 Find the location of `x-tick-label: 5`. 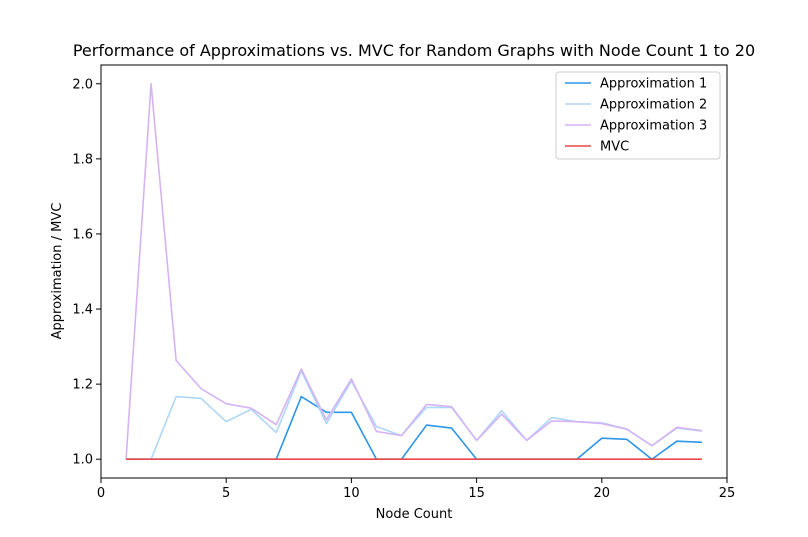

x-tick-label: 5 is located at coordinates (226, 493).